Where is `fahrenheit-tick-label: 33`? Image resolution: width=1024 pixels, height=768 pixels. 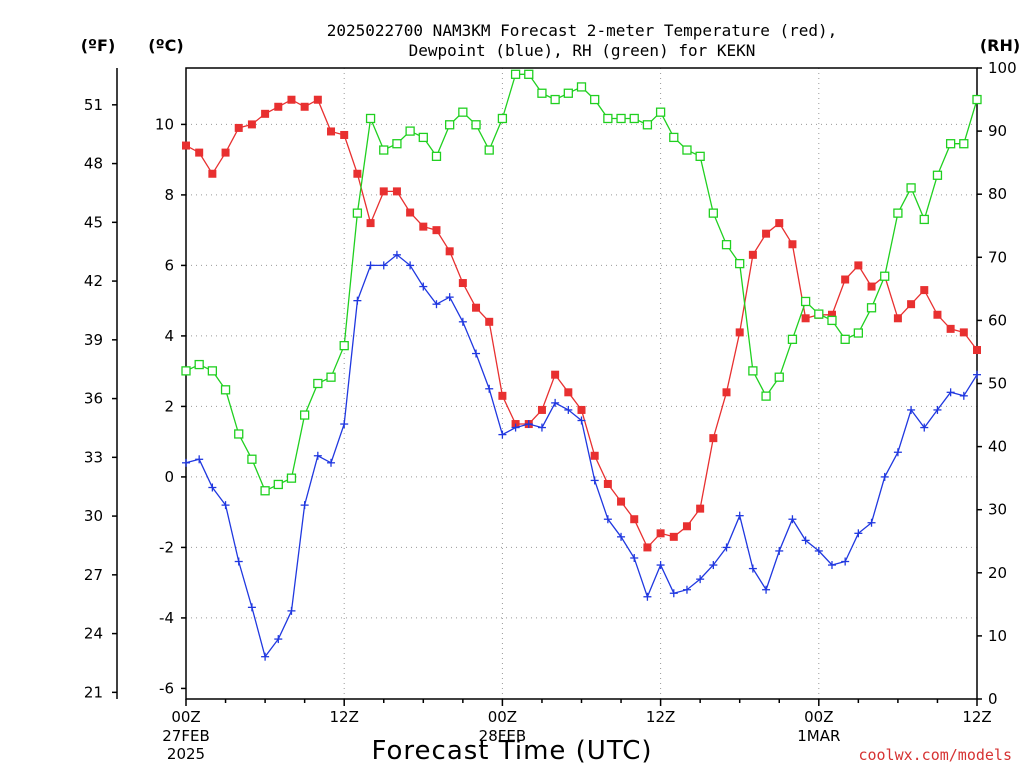 fahrenheit-tick-label: 33 is located at coordinates (93, 457).